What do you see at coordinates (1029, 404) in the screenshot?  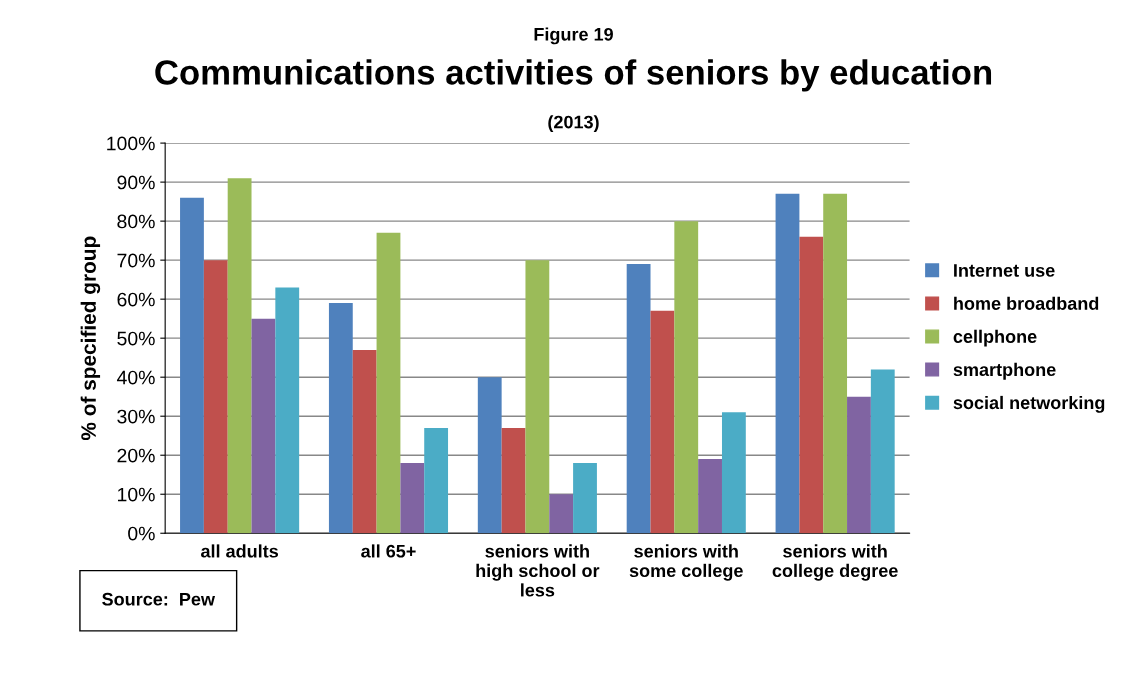 I see `legend-label: social networking` at bounding box center [1029, 404].